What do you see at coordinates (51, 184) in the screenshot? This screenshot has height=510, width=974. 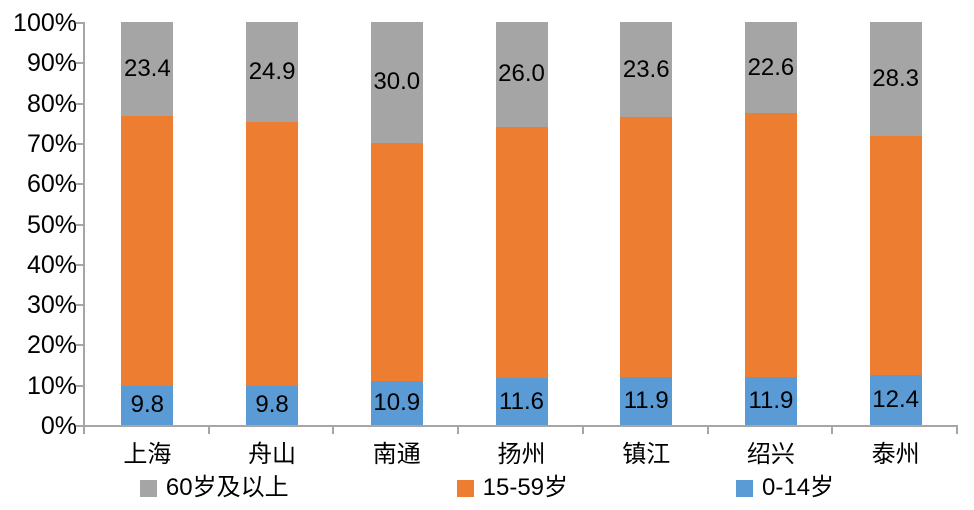 I see `y-axis-label: 60%` at bounding box center [51, 184].